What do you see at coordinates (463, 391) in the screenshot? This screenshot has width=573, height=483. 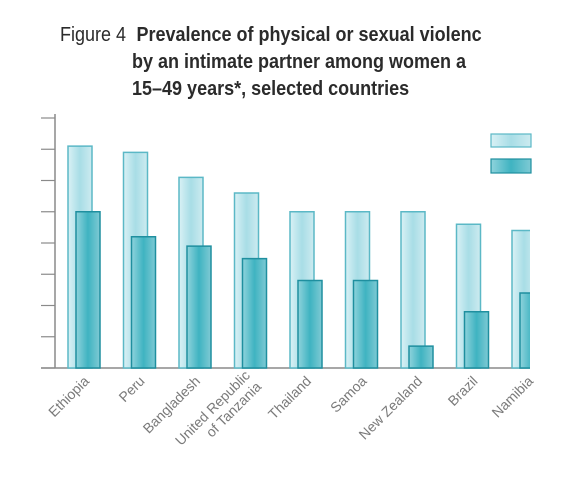 I see `x-tick-label: Brazil` at bounding box center [463, 391].